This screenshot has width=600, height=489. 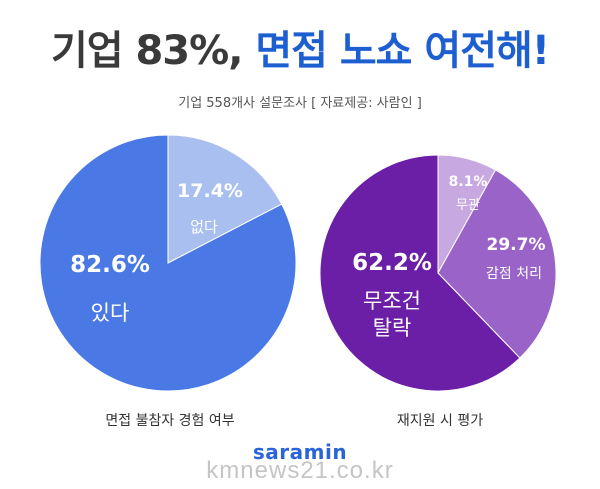 What do you see at coordinates (210, 191) in the screenshot?
I see `pie1-value-label-1: 17.4%` at bounding box center [210, 191].